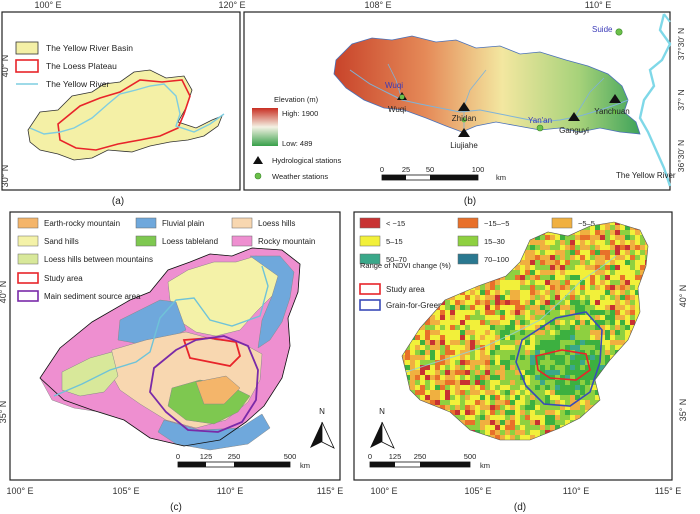  Describe the element at coordinates (376, 435) in the screenshot. I see `d-north-arrow-left` at that location.